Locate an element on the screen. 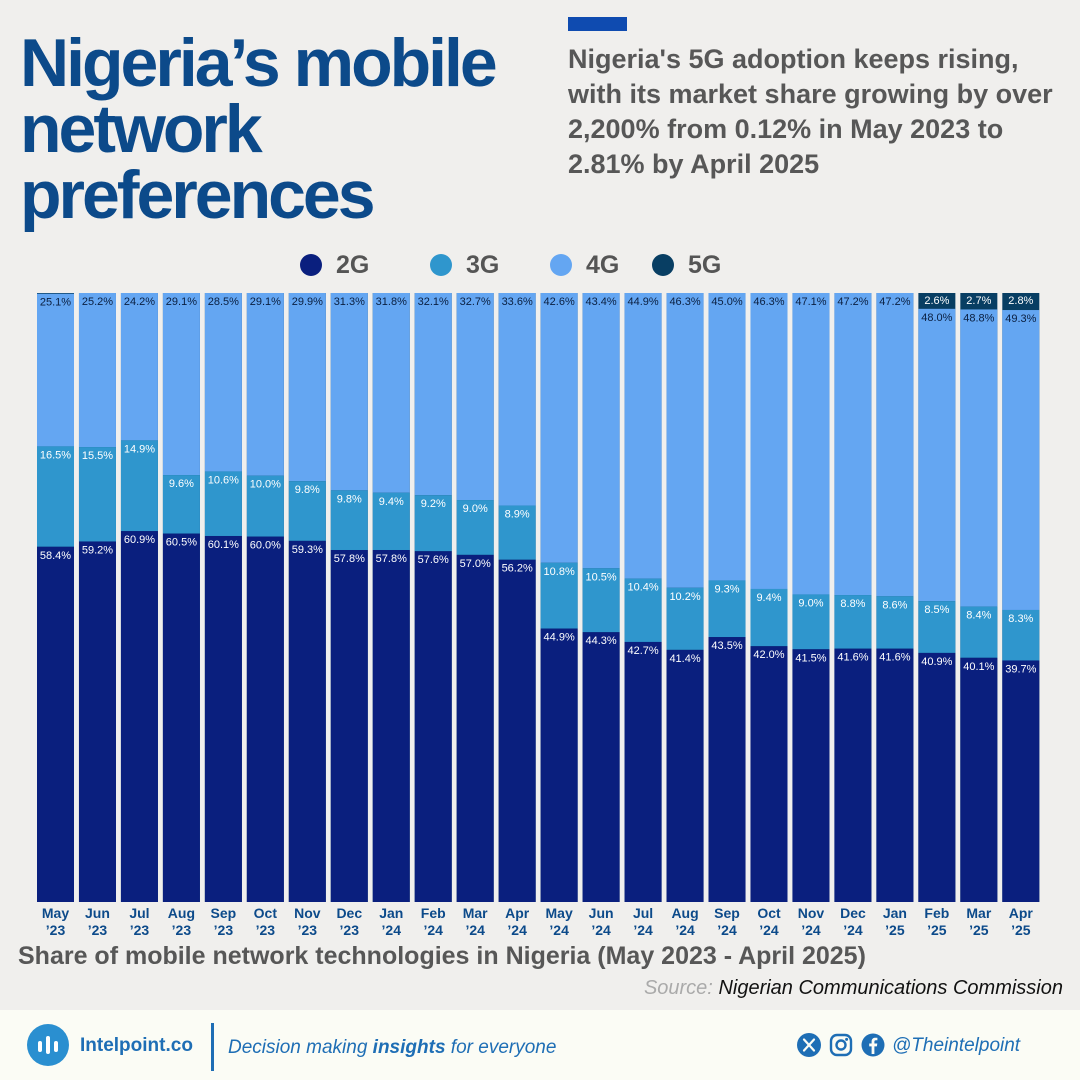 The image size is (1080, 1080). tagline-emphasis: insights is located at coordinates (409, 1047).